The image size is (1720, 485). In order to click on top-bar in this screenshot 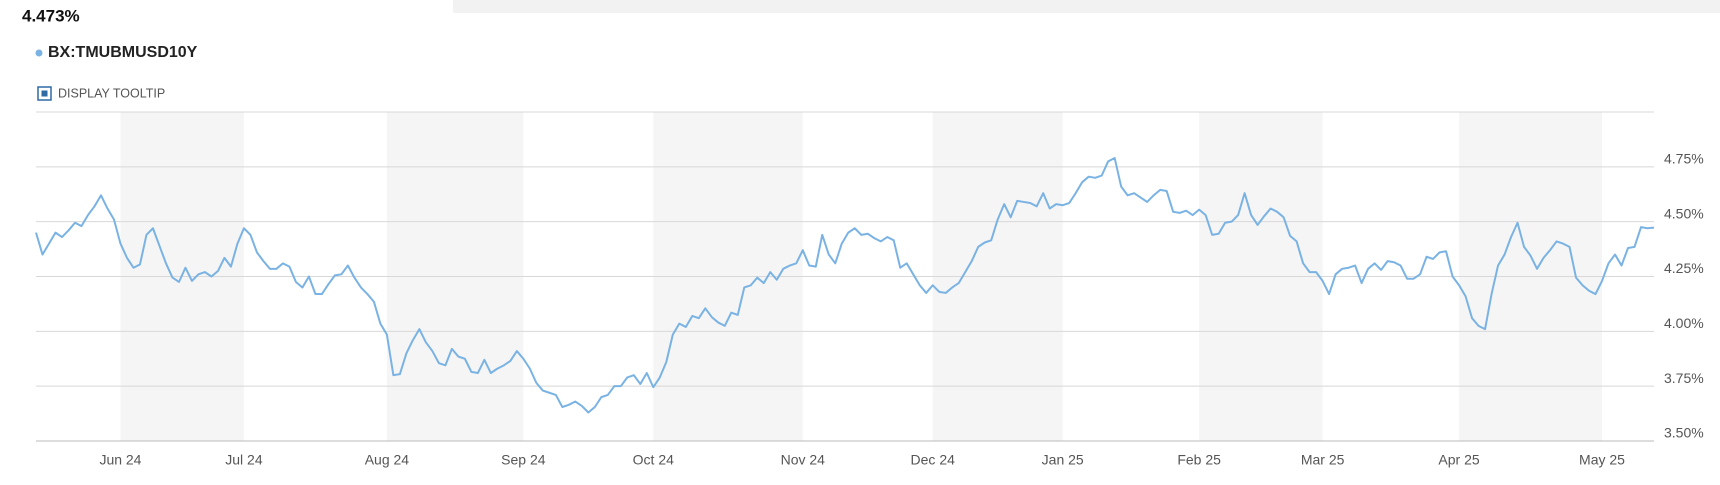, I will do `click(1086, 6)`.